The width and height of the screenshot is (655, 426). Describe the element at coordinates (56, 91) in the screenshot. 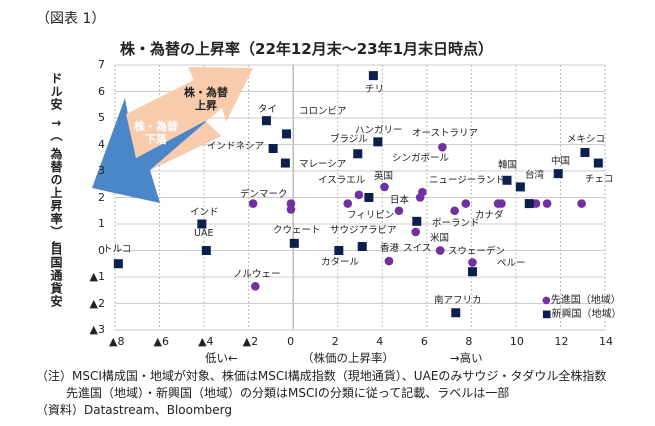

I see `y-axis-label-top: ドル安` at that location.